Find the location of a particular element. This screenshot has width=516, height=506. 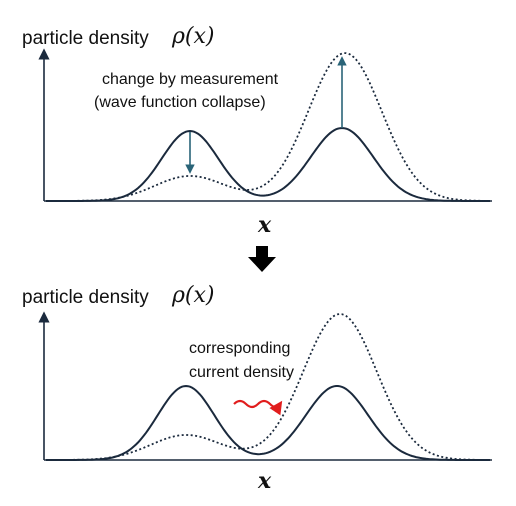

bottom-density-curve is located at coordinates (268, 422).